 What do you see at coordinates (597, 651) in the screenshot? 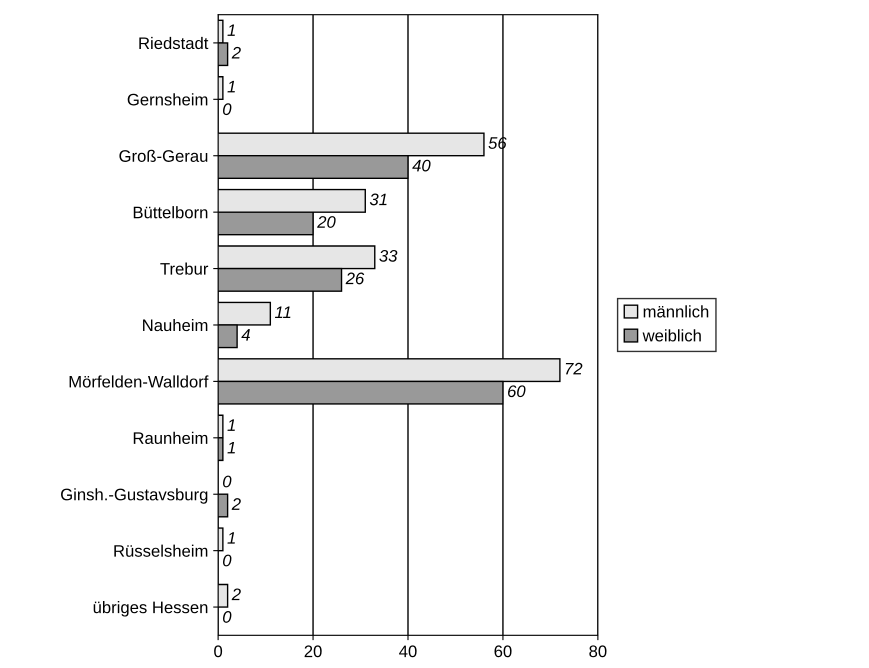
I see `x-tick-label: 80` at bounding box center [597, 651].